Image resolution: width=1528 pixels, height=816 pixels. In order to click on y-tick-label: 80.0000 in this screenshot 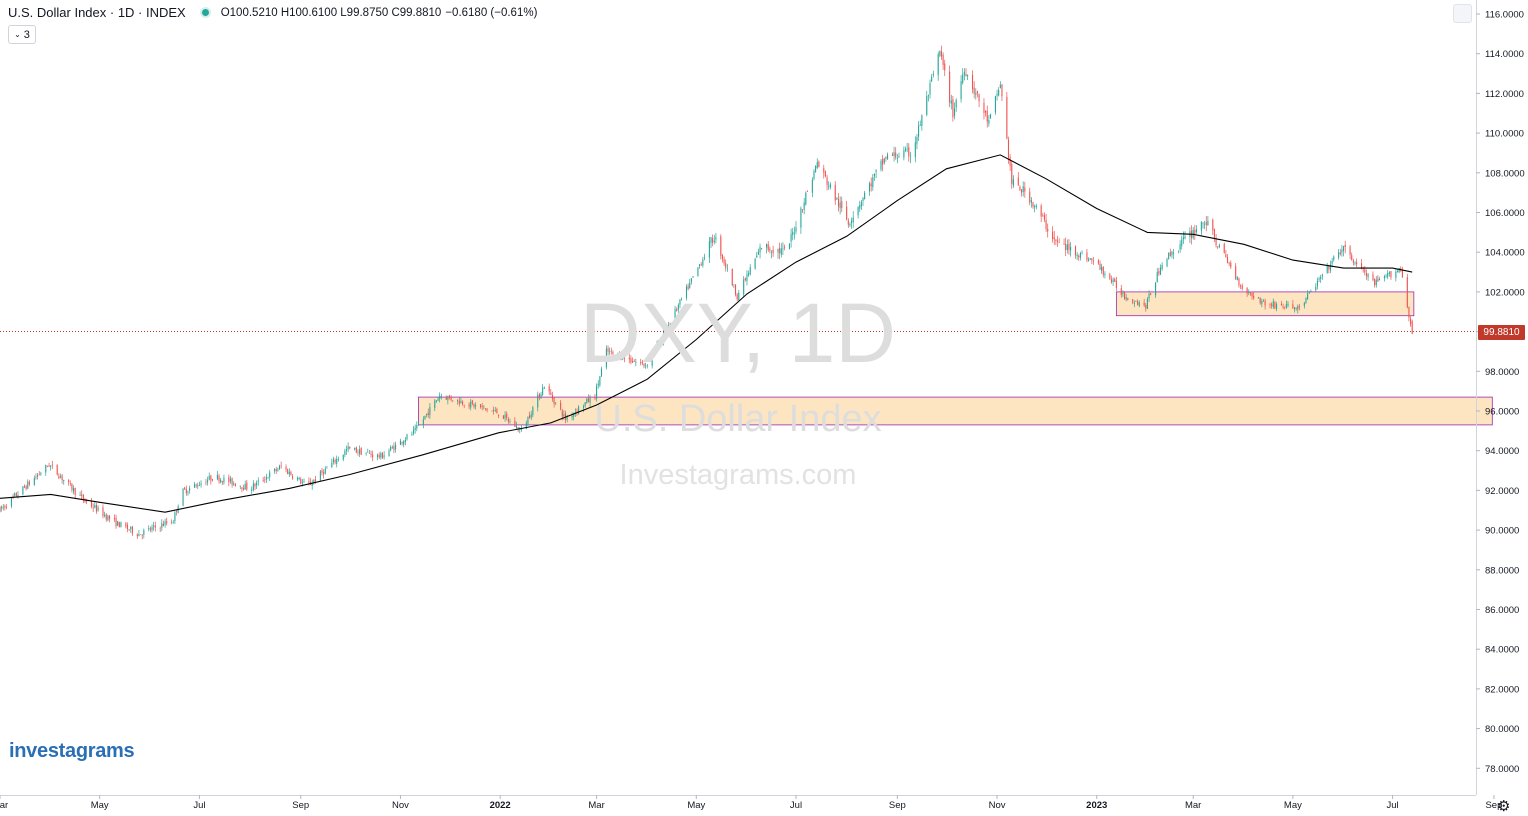, I will do `click(1502, 729)`.